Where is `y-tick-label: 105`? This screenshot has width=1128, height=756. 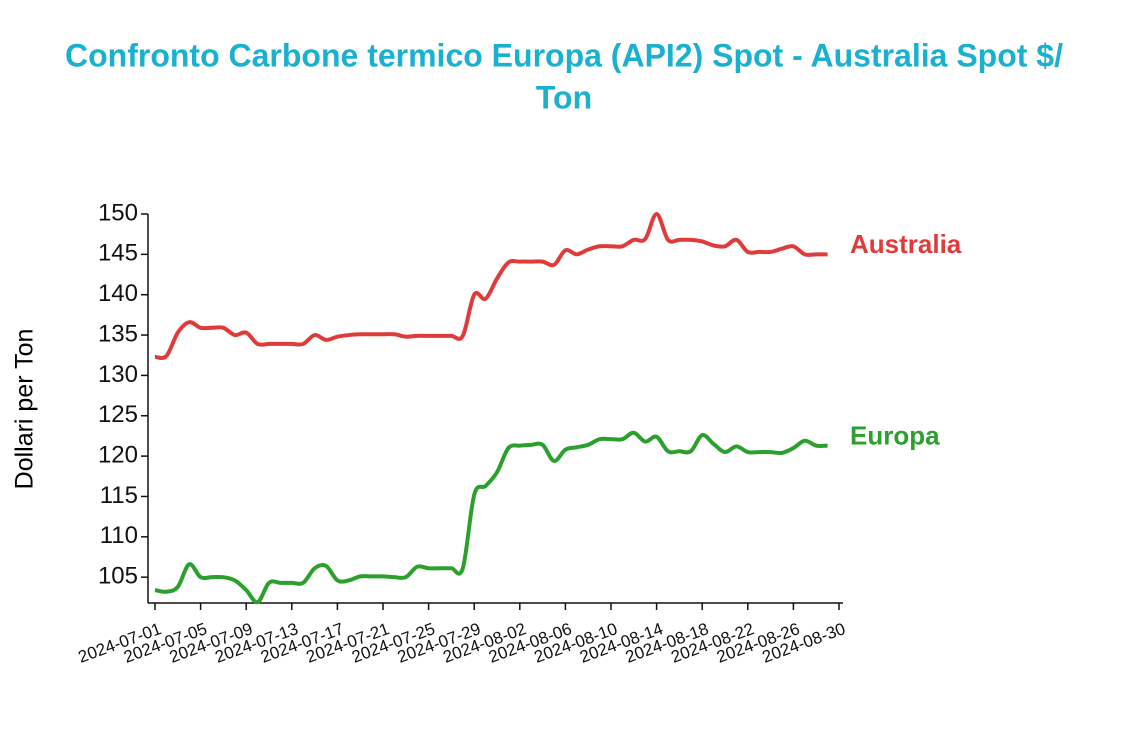 y-tick-label: 105 is located at coordinates (118, 576).